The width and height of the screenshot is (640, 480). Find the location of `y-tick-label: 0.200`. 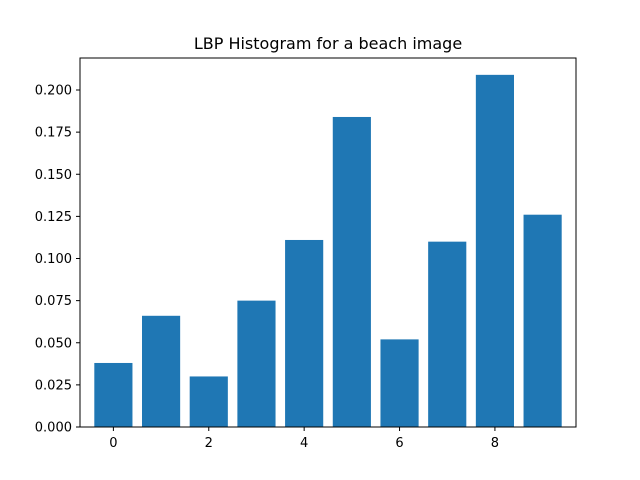

y-tick-label: 0.200 is located at coordinates (53, 91).